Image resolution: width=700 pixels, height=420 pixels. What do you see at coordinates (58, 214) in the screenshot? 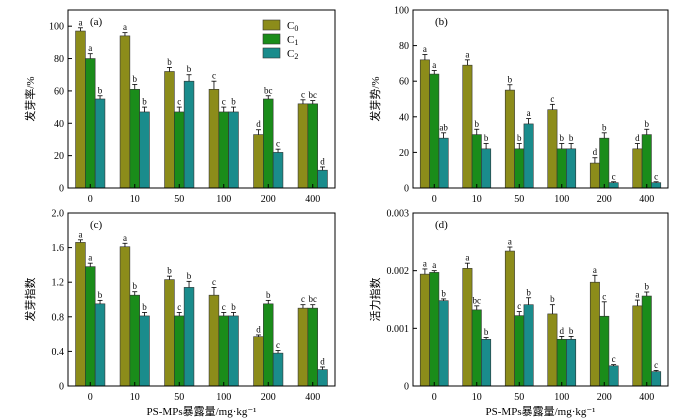
I see `y-tick-label: 2.0` at bounding box center [58, 214].